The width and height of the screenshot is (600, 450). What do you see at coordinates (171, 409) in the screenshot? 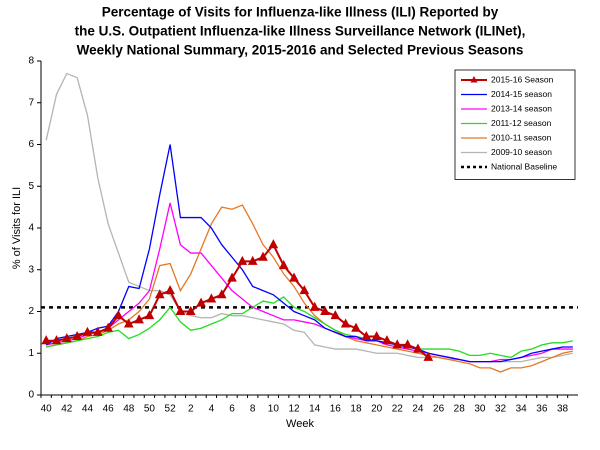
I see `x-tick-label: 52` at bounding box center [171, 409].